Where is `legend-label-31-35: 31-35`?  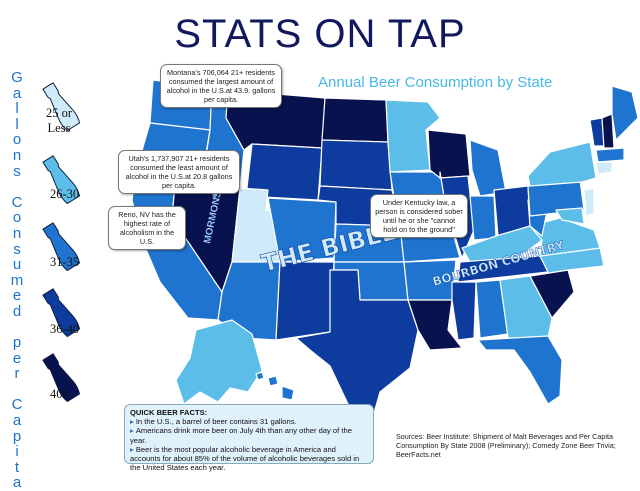
legend-label-31-35: 31-35 is located at coordinates (65, 262).